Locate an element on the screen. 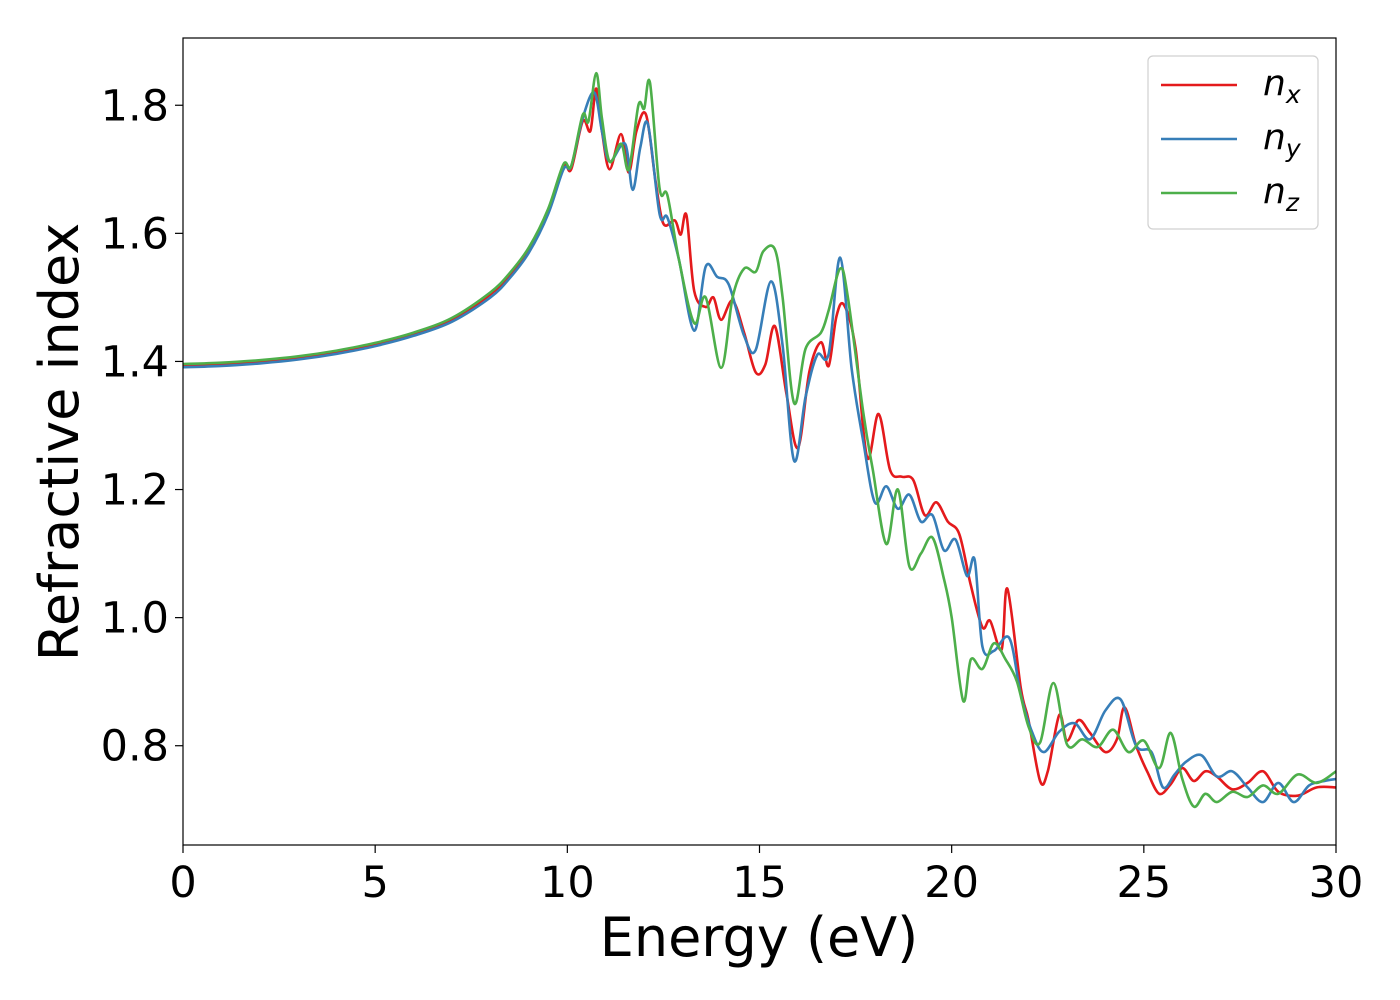 The image size is (1400, 1000). y-tick-label: 1.4 is located at coordinates (135, 362).